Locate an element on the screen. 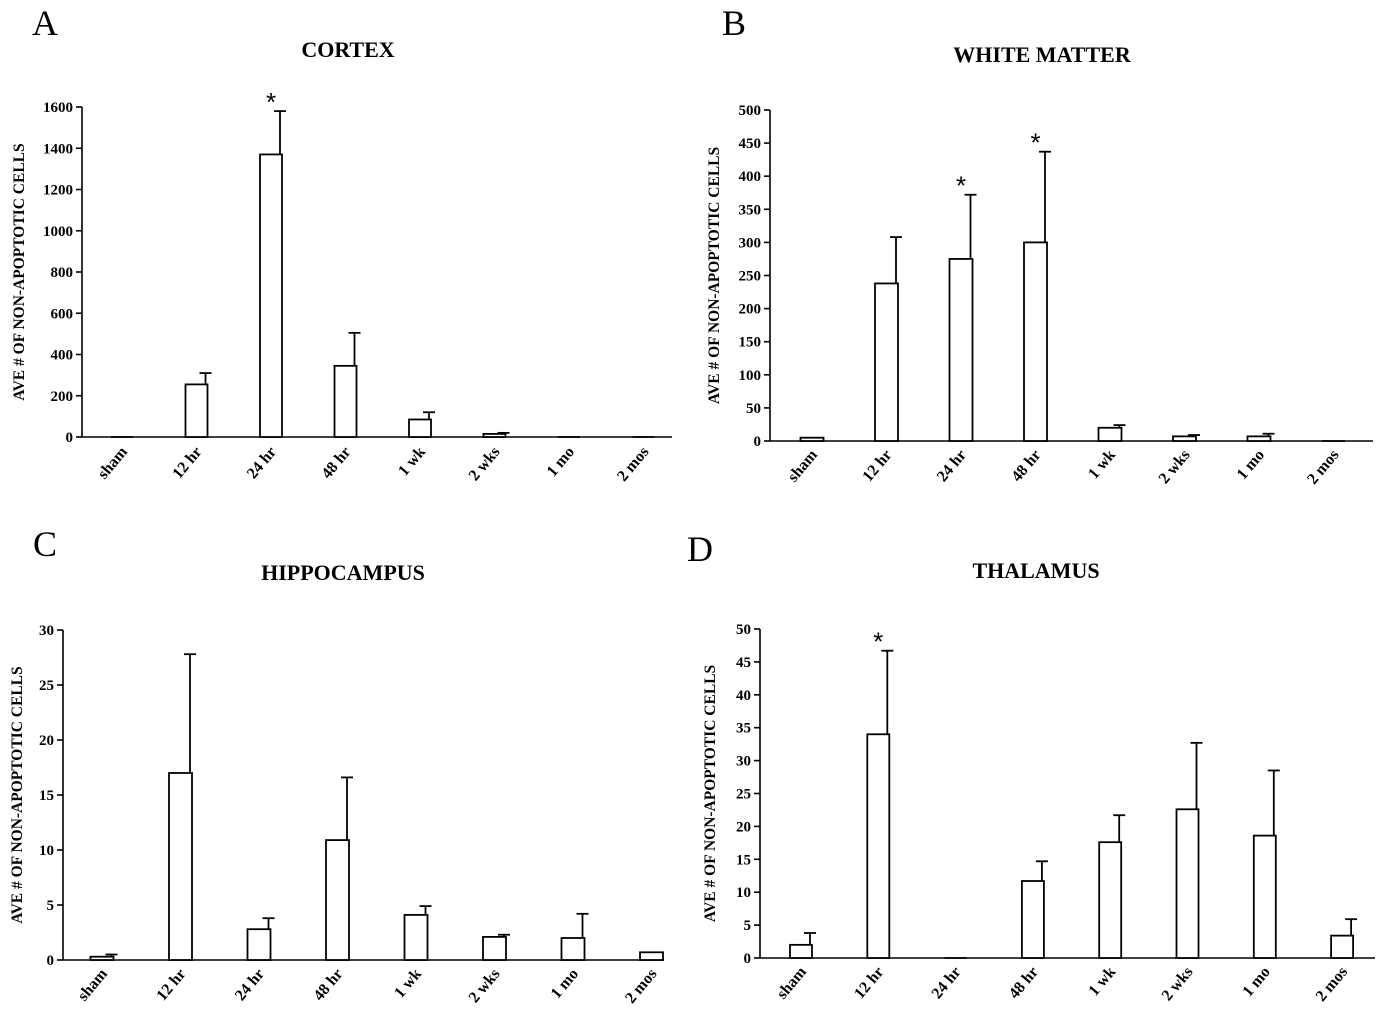 This screenshot has width=1376, height=1016. chart-title: THALAMUS is located at coordinates (1035, 570).